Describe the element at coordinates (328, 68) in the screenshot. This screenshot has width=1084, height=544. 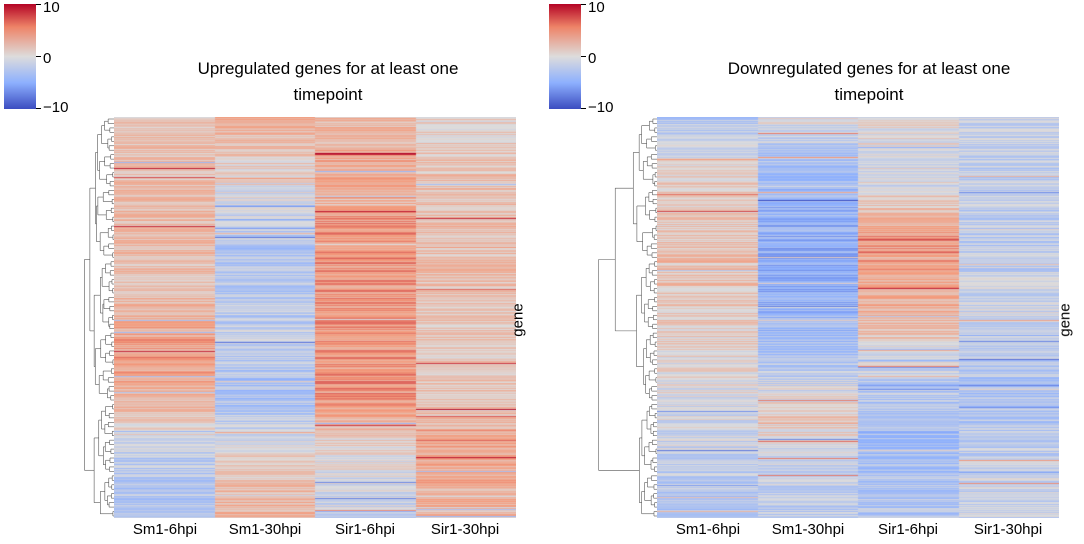
I see `chart-title-line-1: Upregulated genes for at least one` at that location.